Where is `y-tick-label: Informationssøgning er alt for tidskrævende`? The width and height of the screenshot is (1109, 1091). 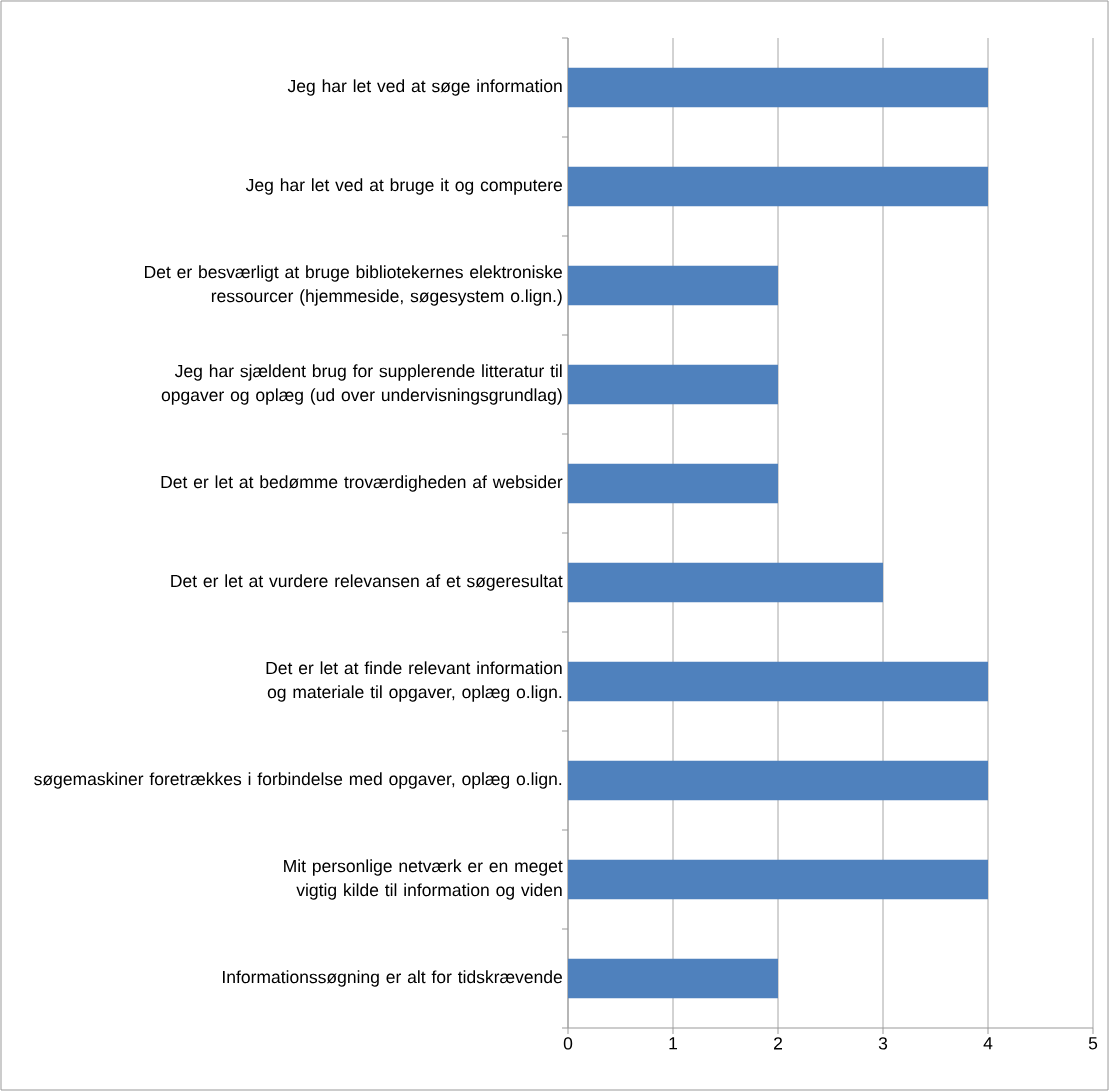
y-tick-label: Informationssøgning er alt for tidskrævende is located at coordinates (392, 978).